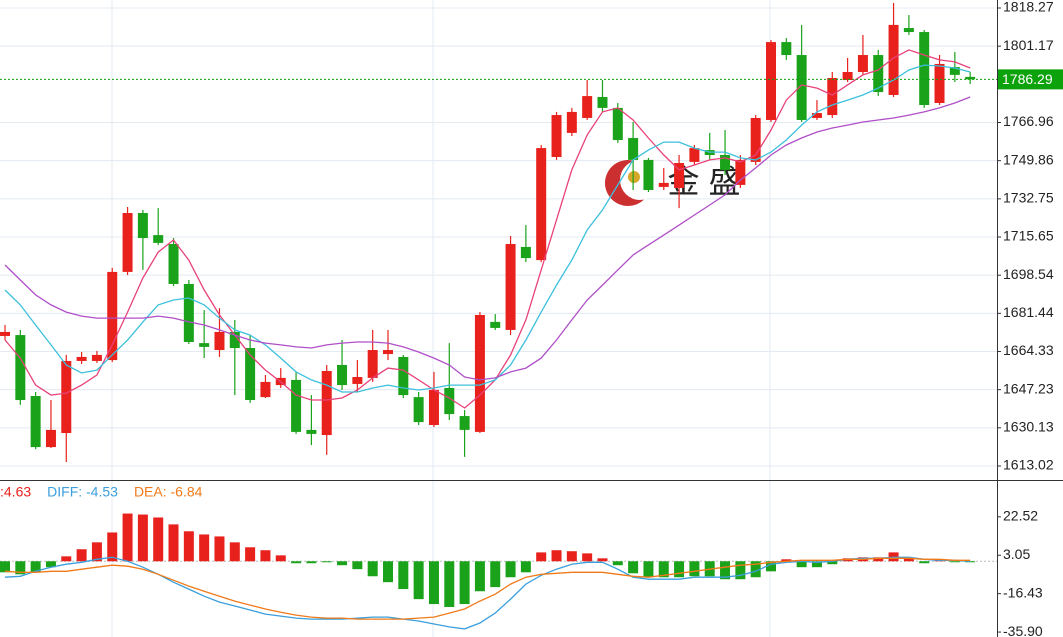 Image resolution: width=1063 pixels, height=637 pixels. What do you see at coordinates (1028, 7) in the screenshot?
I see `y-tick-label: 1818.27` at bounding box center [1028, 7].